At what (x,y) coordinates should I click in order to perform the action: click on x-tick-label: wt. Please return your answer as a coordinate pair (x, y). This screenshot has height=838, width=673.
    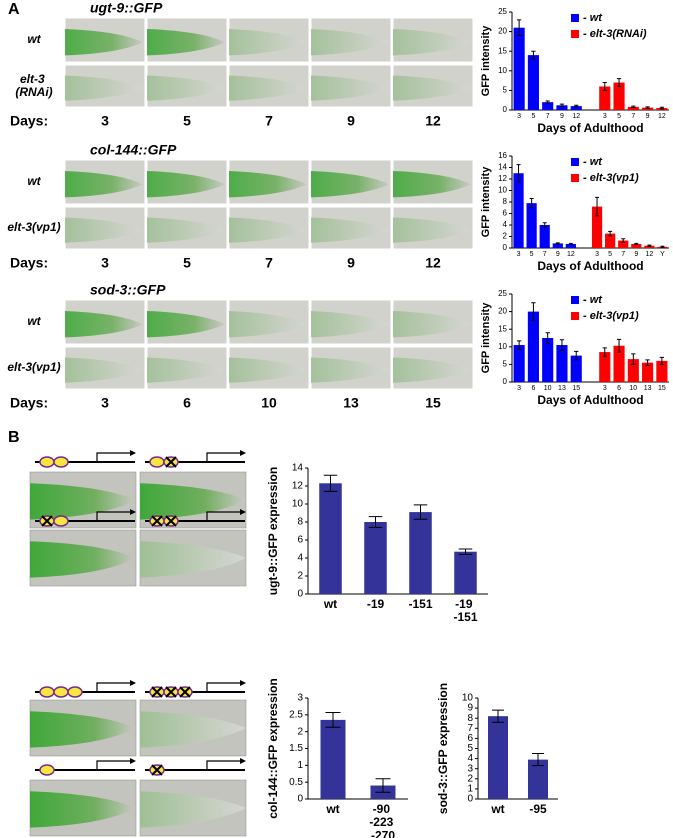
    Looking at the image, I should click on (330, 604).